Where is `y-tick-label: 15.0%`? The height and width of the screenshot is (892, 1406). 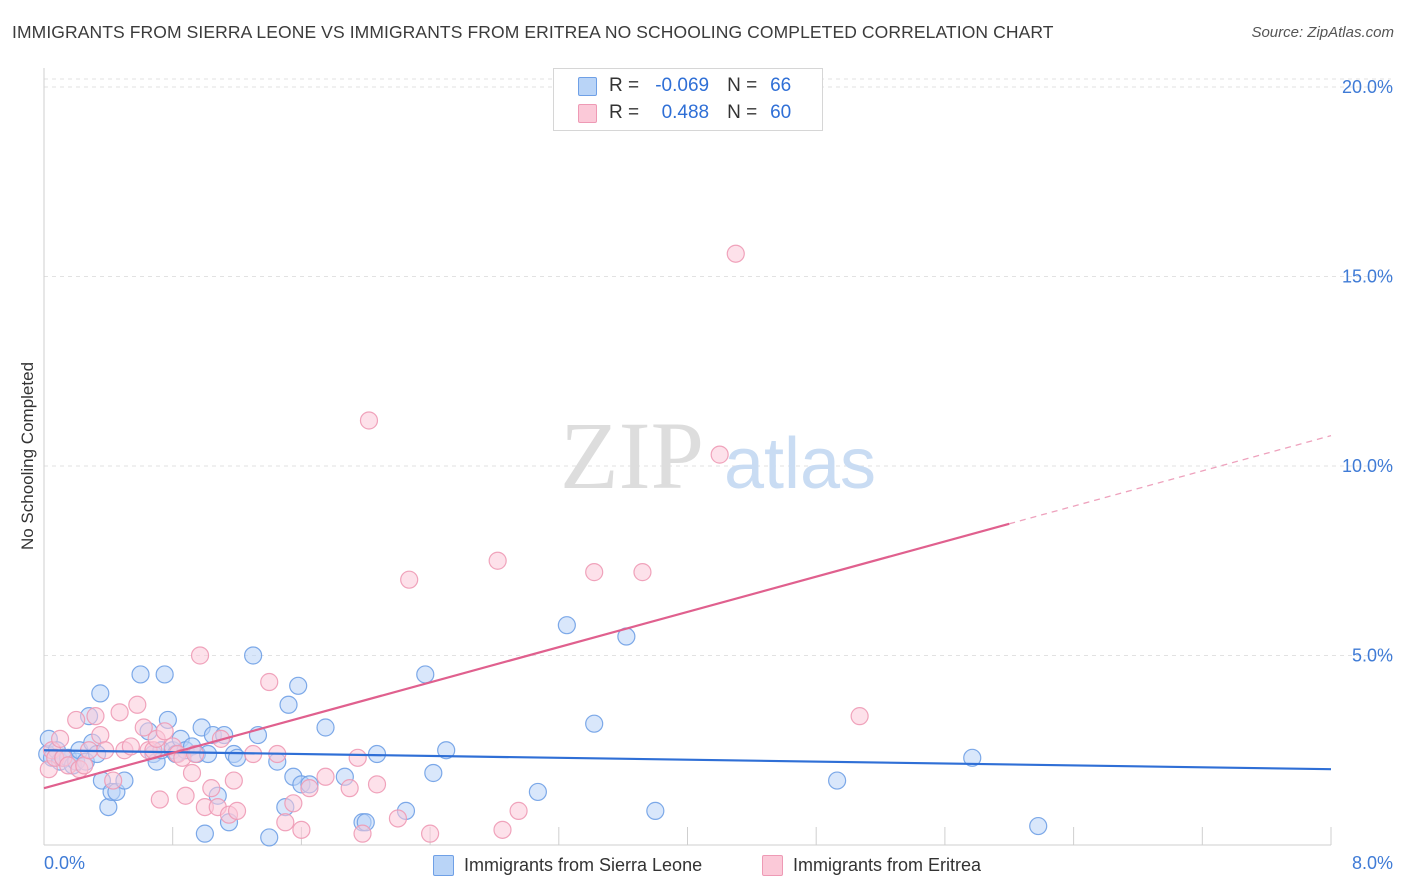 y-tick-label: 15.0% is located at coordinates (1367, 276).